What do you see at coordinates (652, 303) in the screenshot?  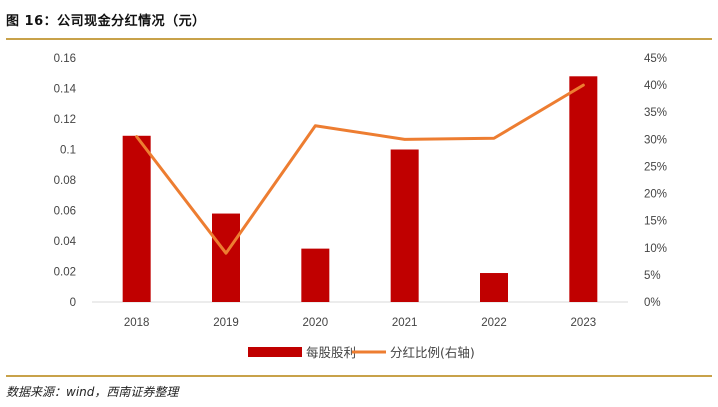 I see `y-right-tick-label: 0%` at bounding box center [652, 303].